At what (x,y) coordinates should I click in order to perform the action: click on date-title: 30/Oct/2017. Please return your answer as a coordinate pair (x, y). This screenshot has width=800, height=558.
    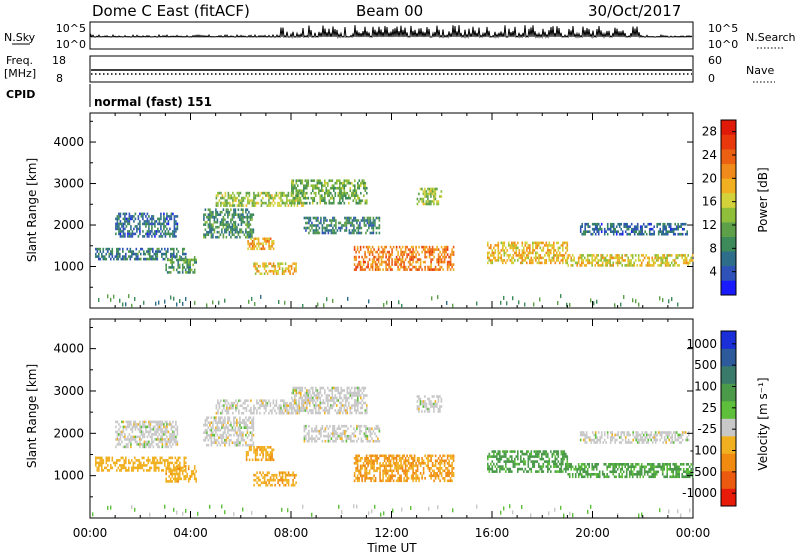
    Looking at the image, I should click on (634, 11).